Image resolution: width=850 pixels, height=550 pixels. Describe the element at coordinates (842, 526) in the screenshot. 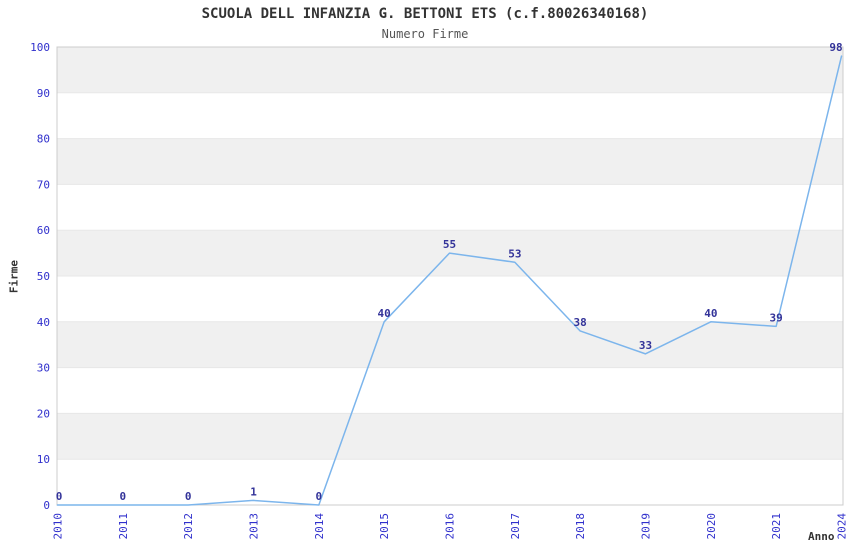

I see `x-tick-label: 2024` at that location.